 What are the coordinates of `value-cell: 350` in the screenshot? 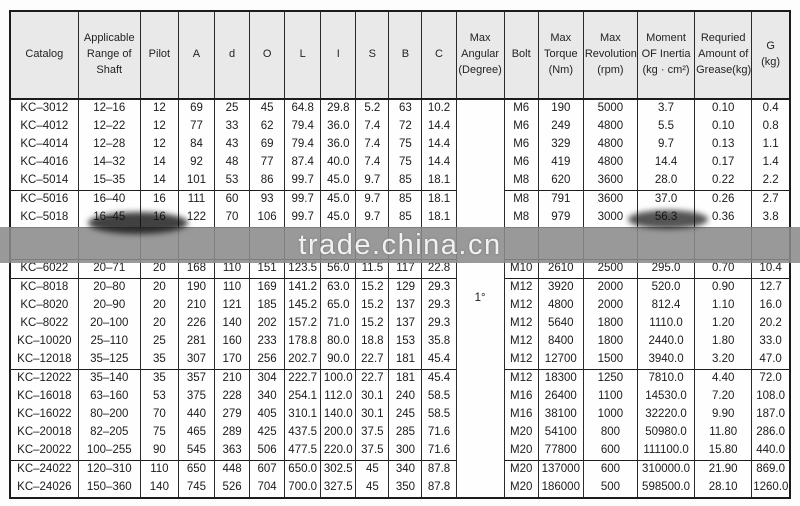 It's located at (405, 488).